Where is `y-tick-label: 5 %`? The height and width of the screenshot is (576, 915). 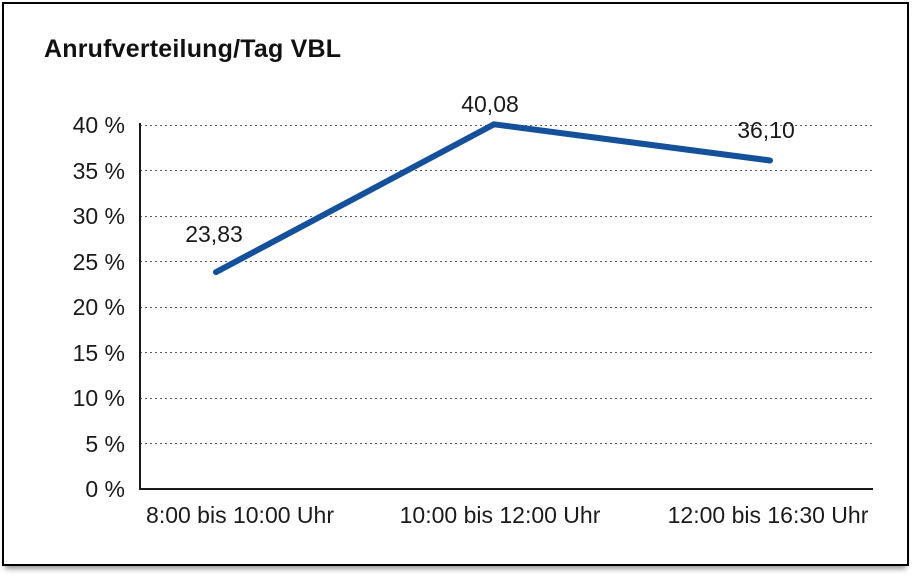 y-tick-label: 5 % is located at coordinates (105, 443).